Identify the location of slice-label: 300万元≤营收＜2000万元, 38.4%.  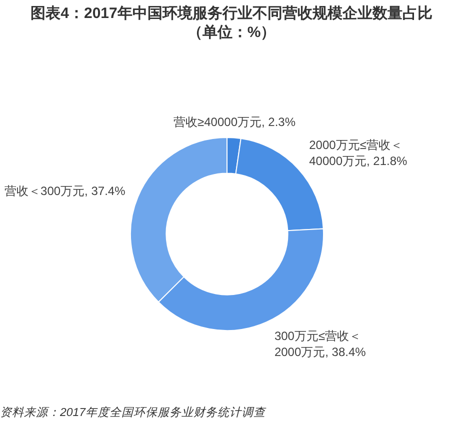
(320, 344).